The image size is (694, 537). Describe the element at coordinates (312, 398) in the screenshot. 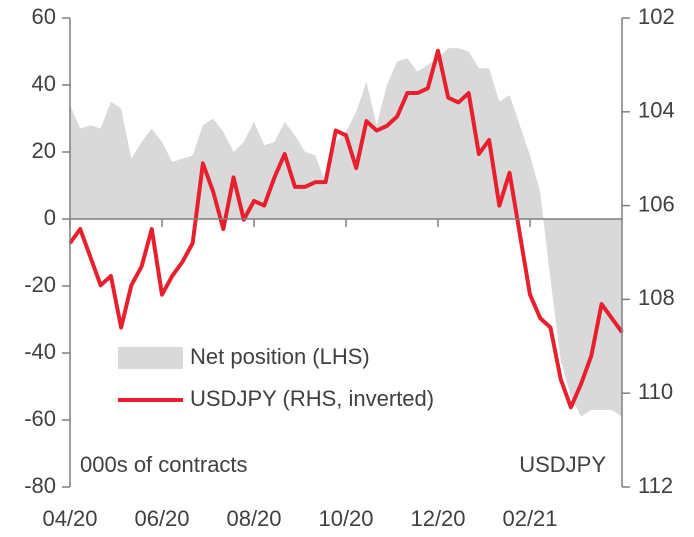

I see `legend-label: USDJPY (RHS, inverted)` at that location.